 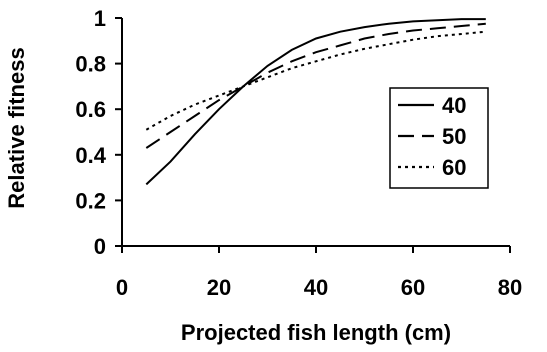 I want to click on legend-box, so click(x=439, y=138).